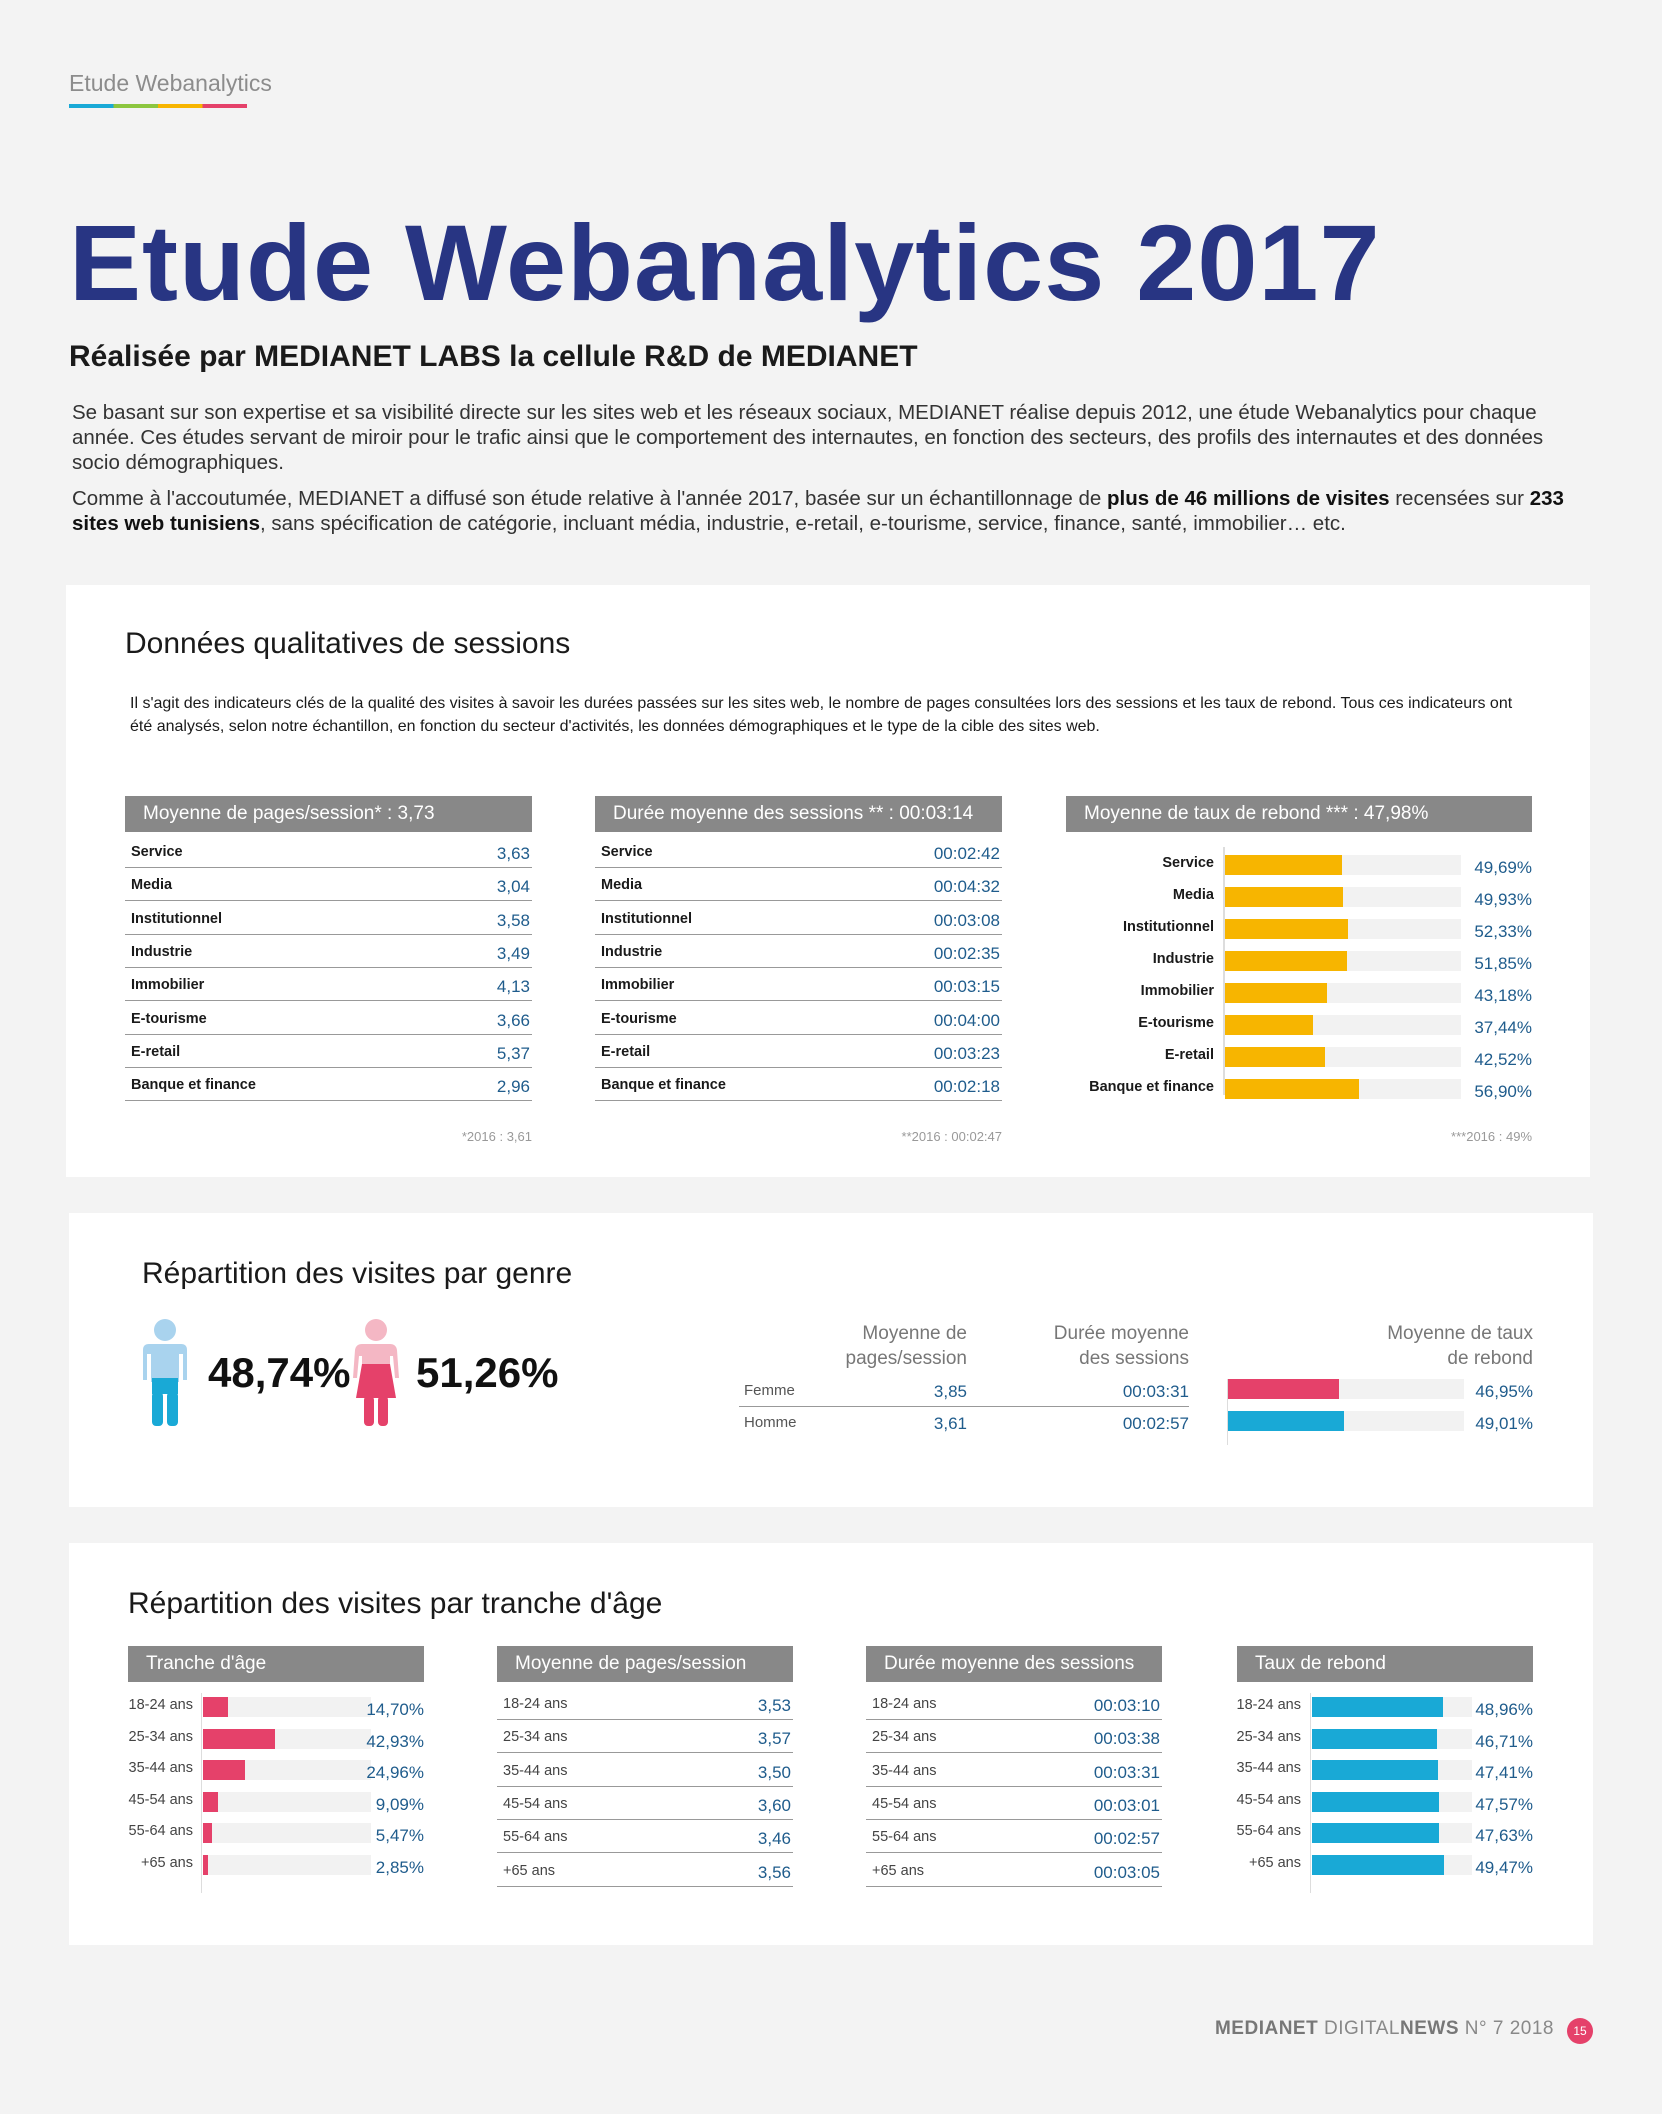 This screenshot has height=2114, width=1662. Describe the element at coordinates (1503, 867) in the screenshot. I see `bar-value: 49,69%` at that location.